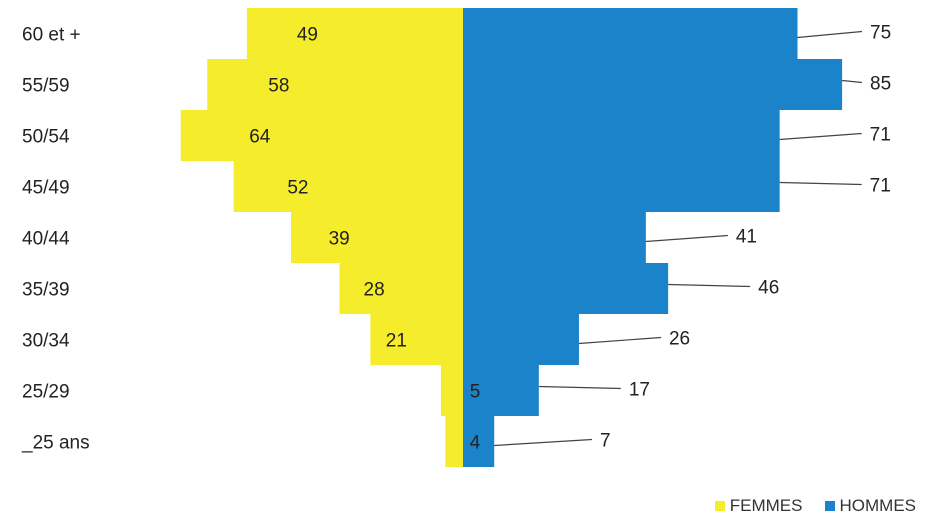  I want to click on value-label-femmes: 58, so click(278, 86).